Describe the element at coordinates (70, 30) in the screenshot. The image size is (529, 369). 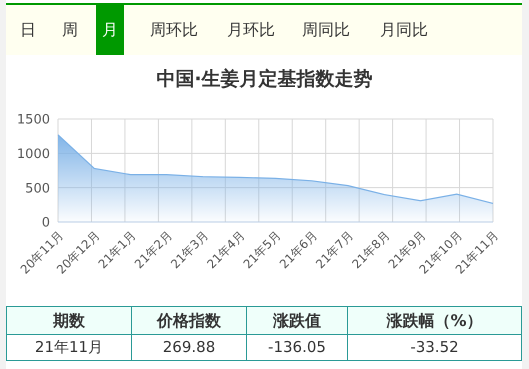
I see `text: 周` at that location.